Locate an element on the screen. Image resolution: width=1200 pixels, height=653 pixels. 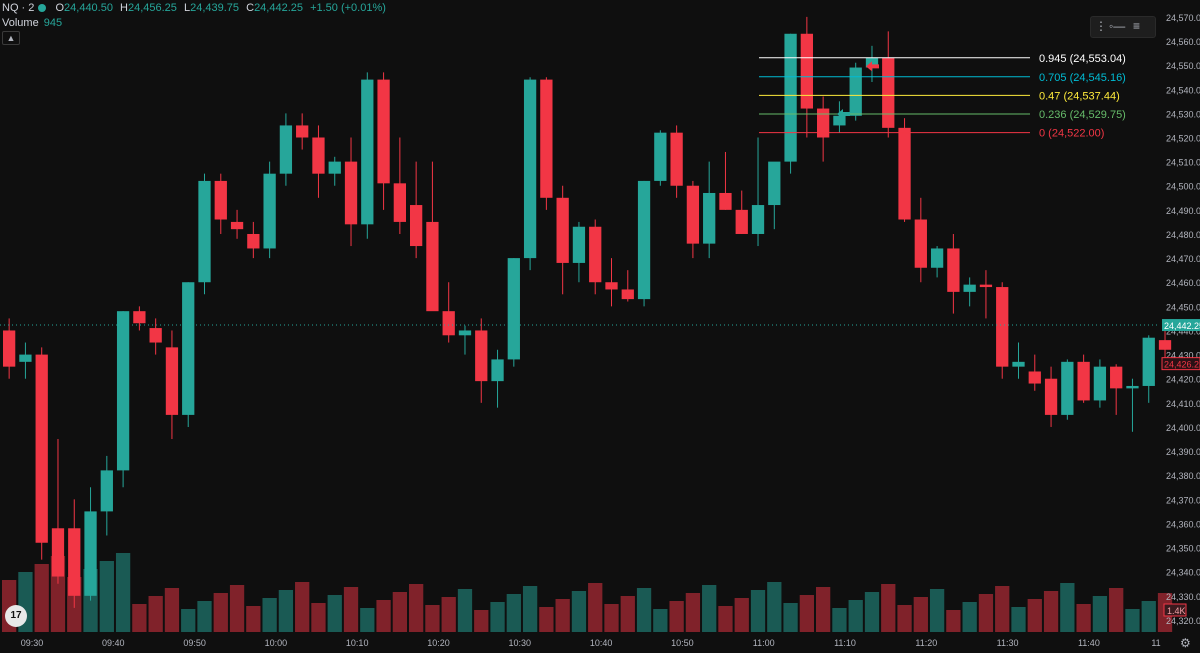
price-tick-label: 24,530.00 is located at coordinates (1183, 114).